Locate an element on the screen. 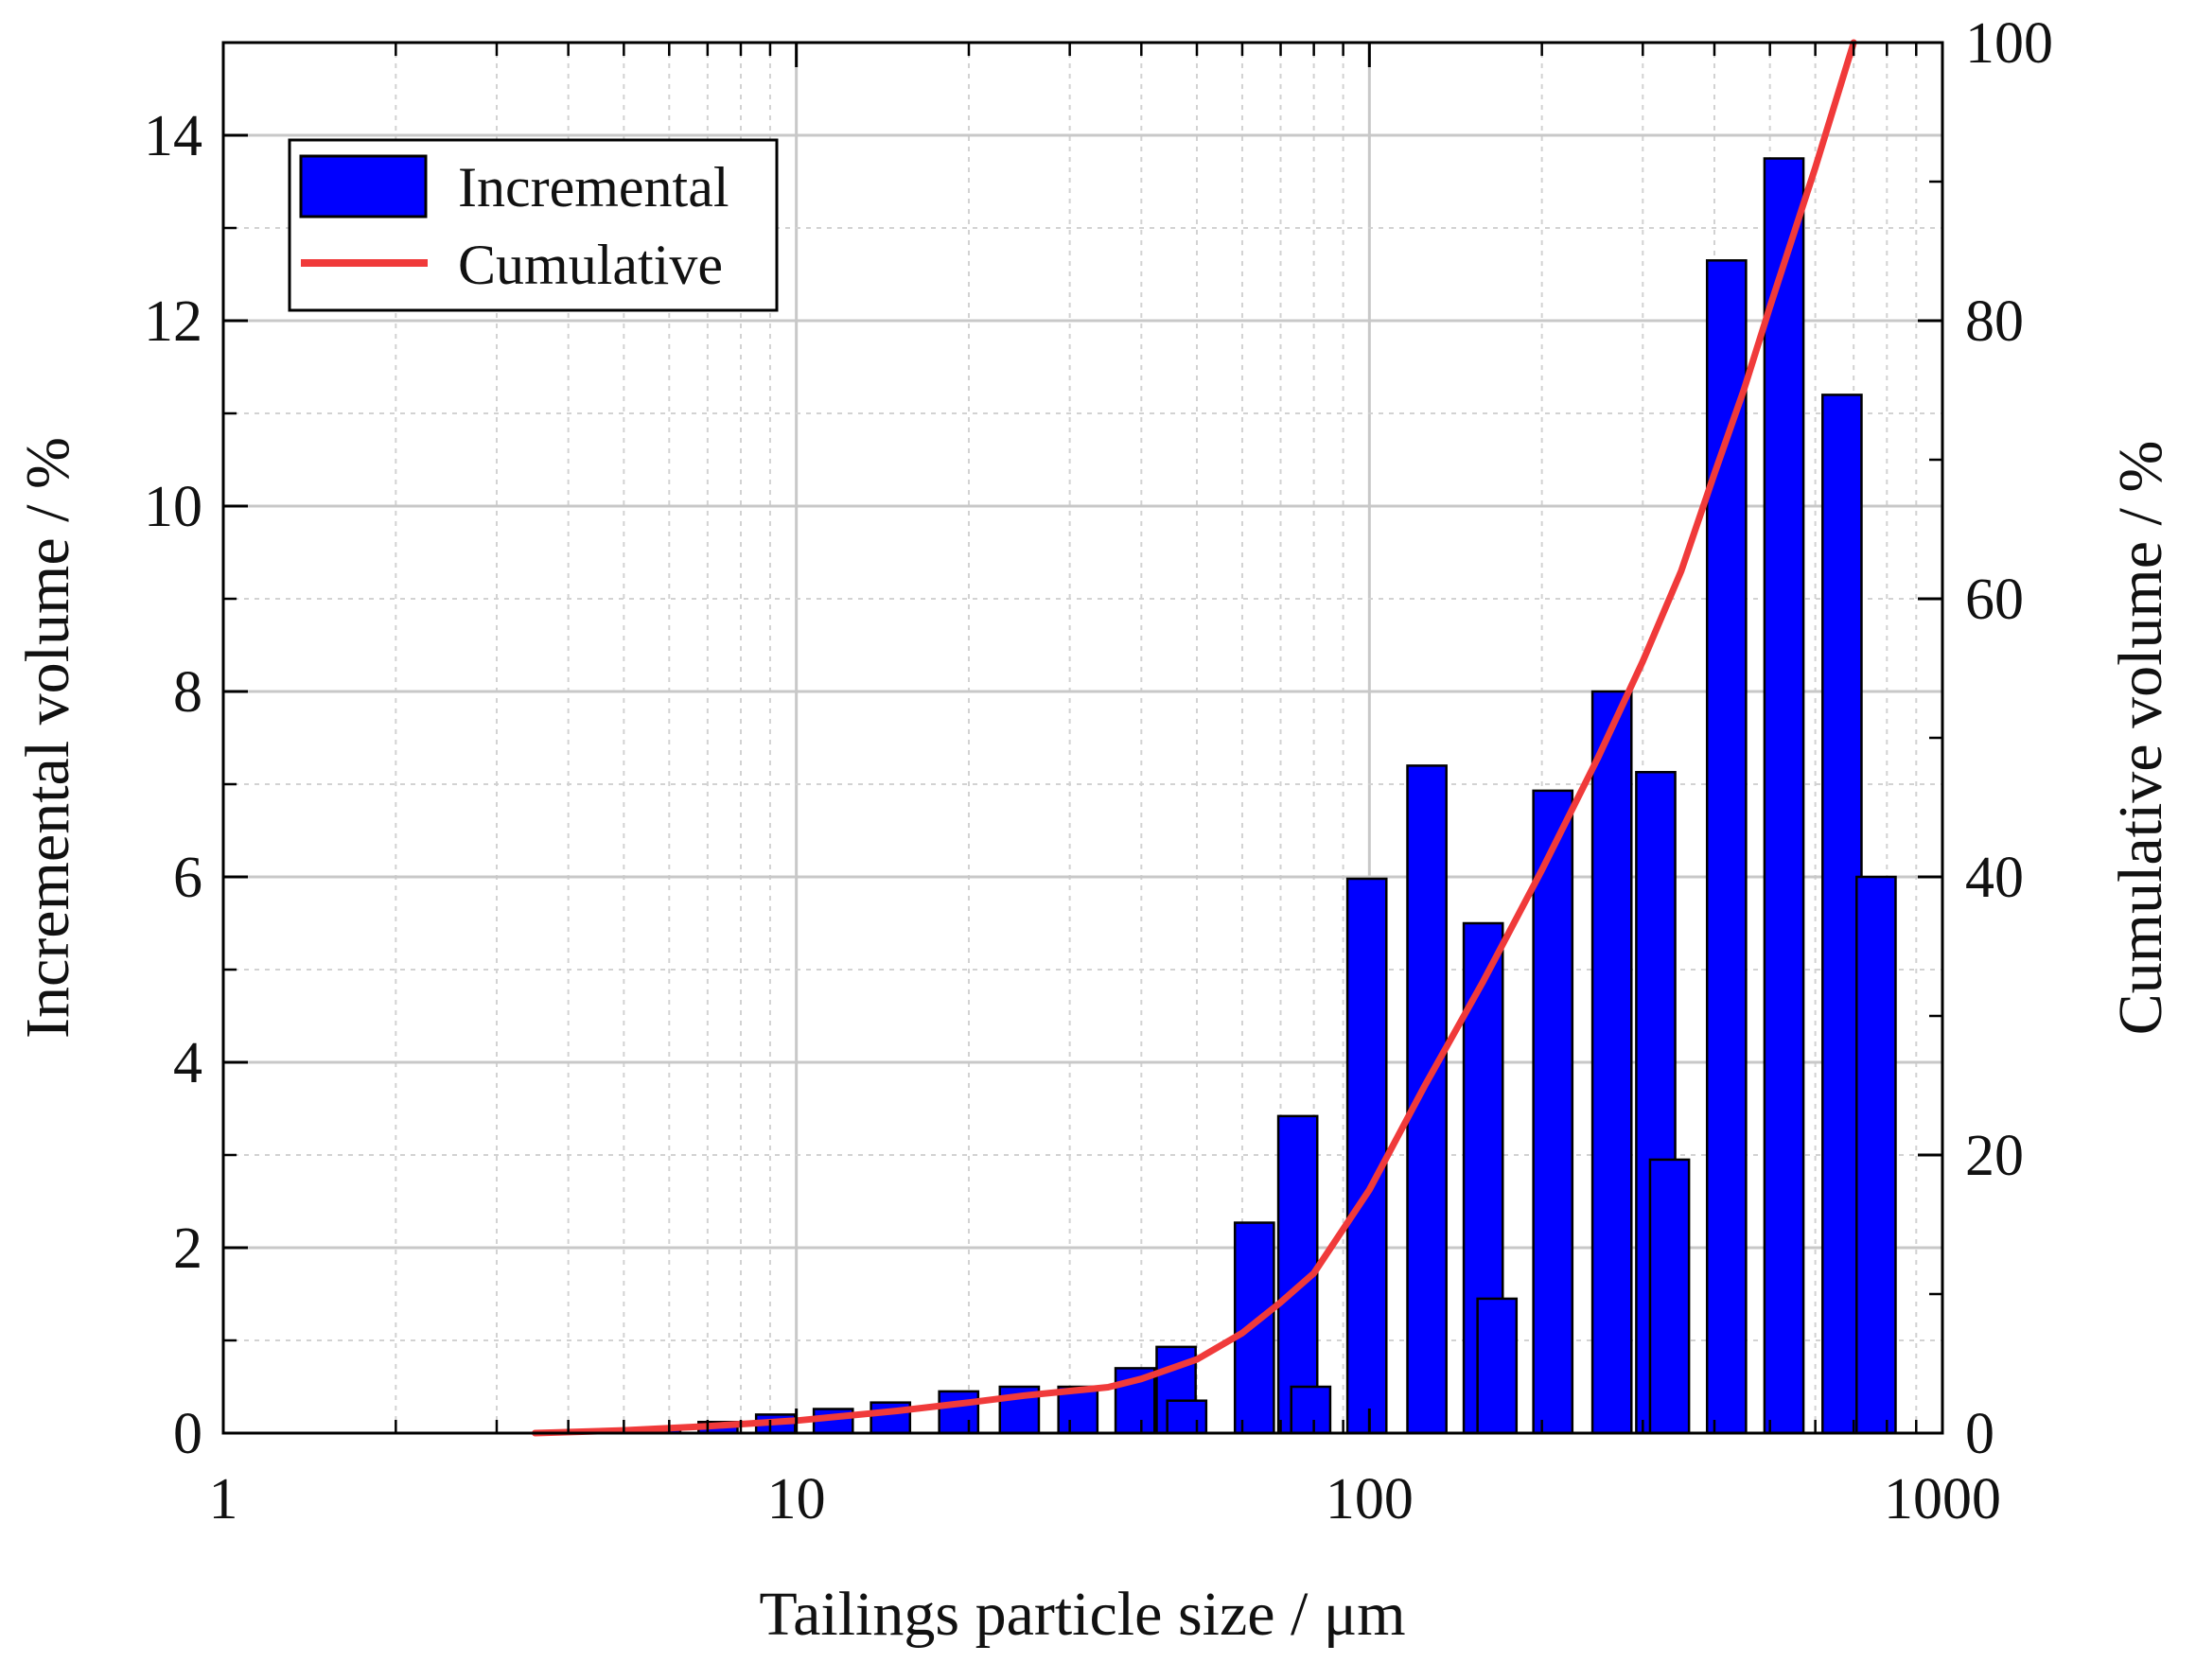  x-tick-label: 100 is located at coordinates (1370, 1499).